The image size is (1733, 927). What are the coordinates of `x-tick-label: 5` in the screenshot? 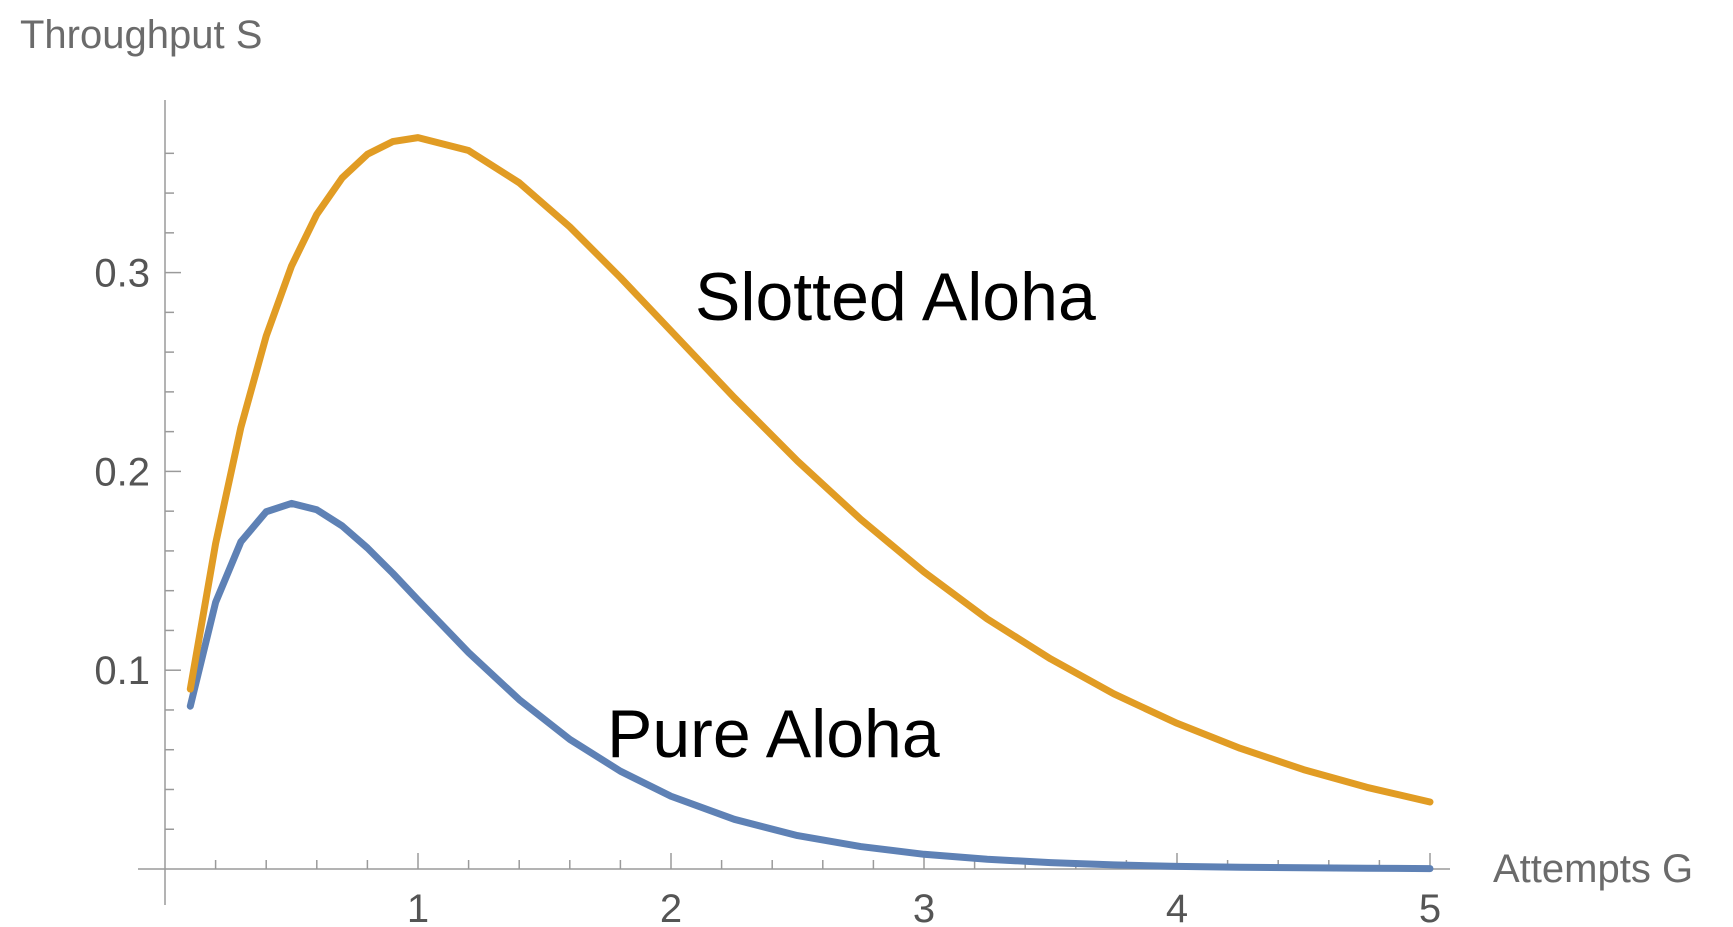 It's located at (1430, 907).